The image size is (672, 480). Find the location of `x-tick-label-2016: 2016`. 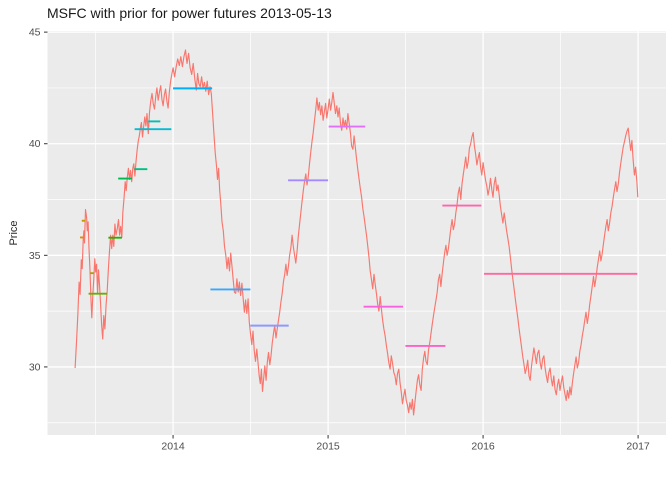

x-tick-label-2016: 2016 is located at coordinates (483, 447).